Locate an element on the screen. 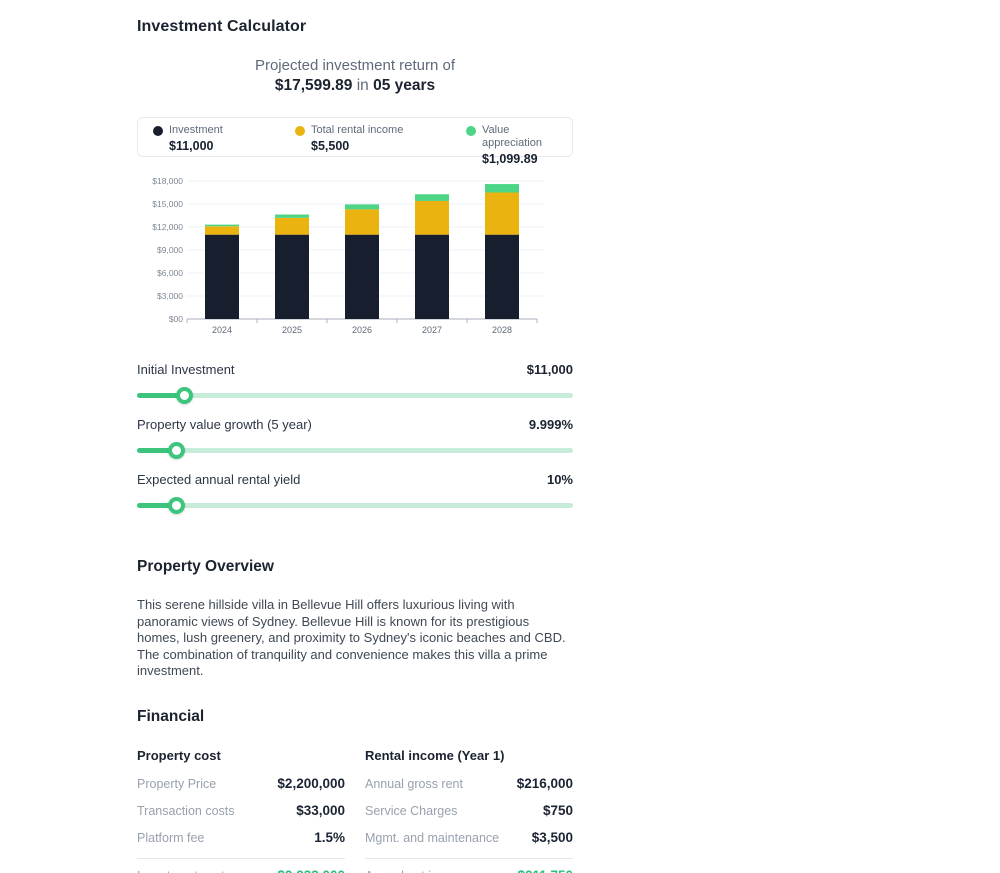 The image size is (1000, 873). row-label: Annual gross rent is located at coordinates (414, 784).